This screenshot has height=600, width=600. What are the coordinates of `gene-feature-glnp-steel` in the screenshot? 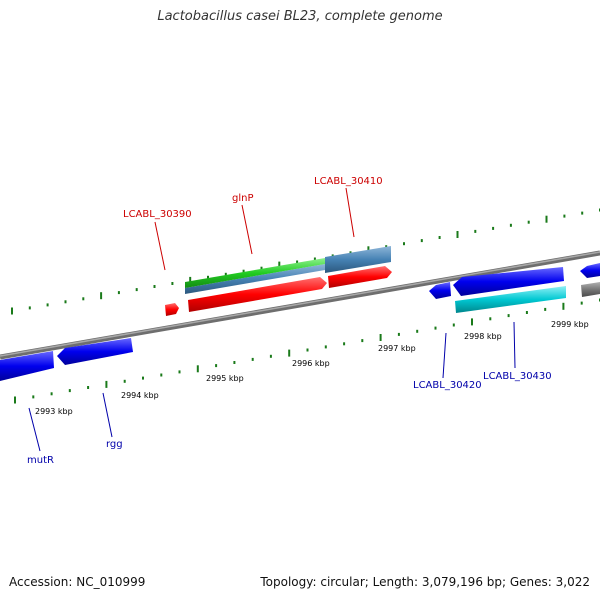 It's located at (255, 279).